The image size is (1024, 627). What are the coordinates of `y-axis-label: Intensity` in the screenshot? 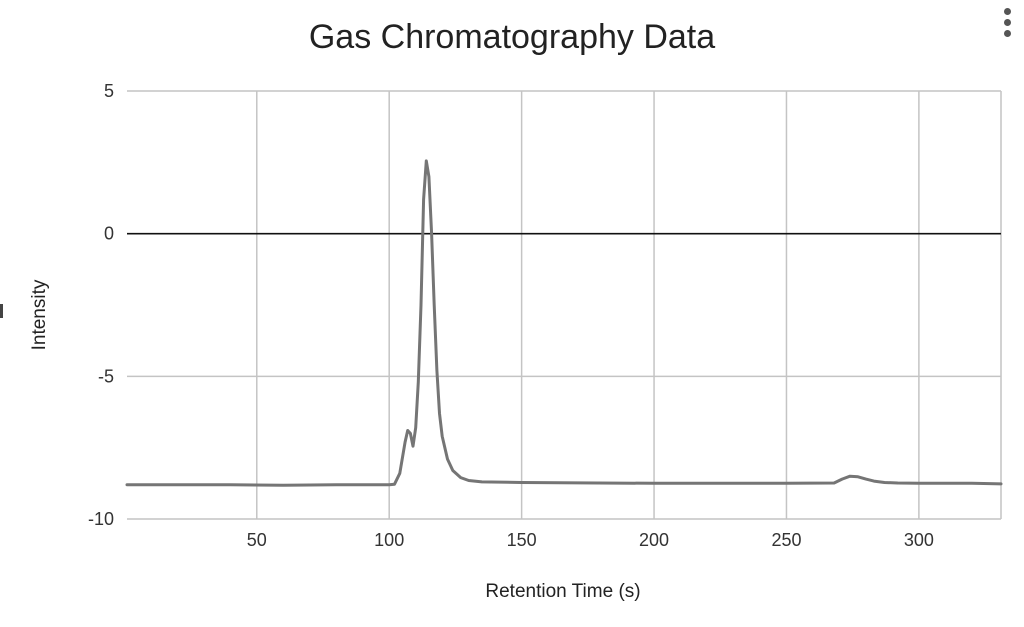 It's located at (39, 314).